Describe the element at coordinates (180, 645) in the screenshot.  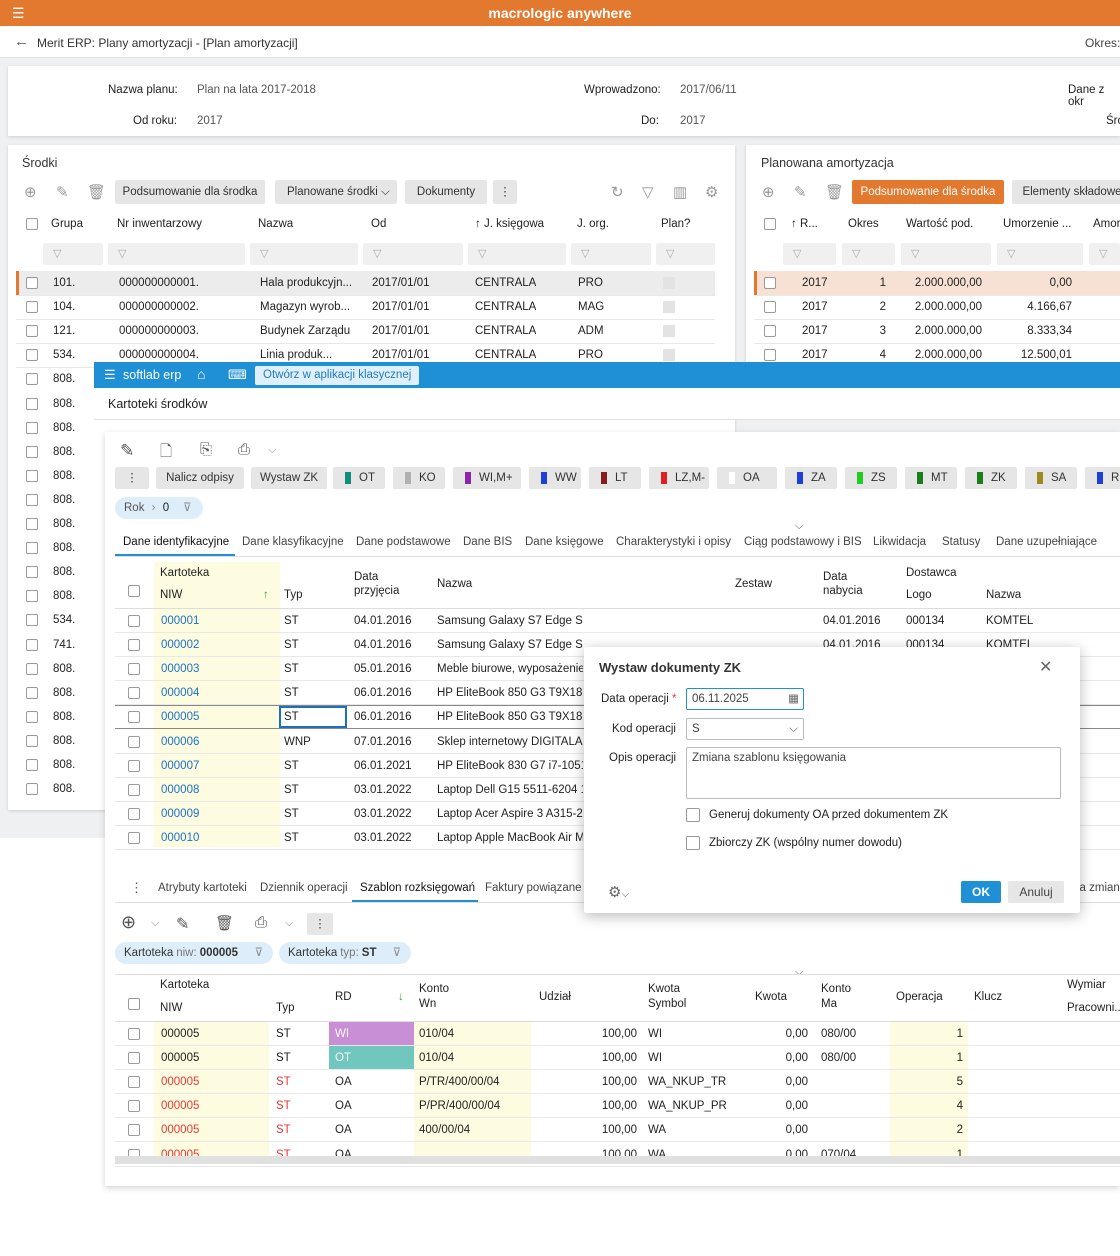
I see `grid1-cell: 000002` at that location.